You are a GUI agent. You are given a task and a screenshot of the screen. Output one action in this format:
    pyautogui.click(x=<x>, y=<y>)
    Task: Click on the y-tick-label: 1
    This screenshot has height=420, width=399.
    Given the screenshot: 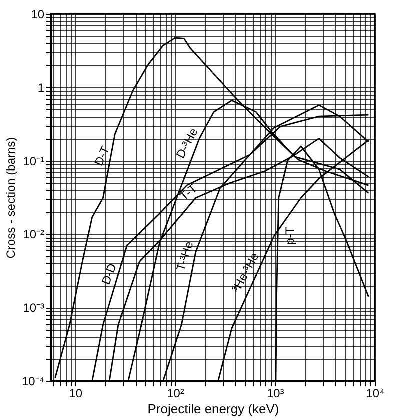 What is the action you would take?
    pyautogui.click(x=41, y=87)
    